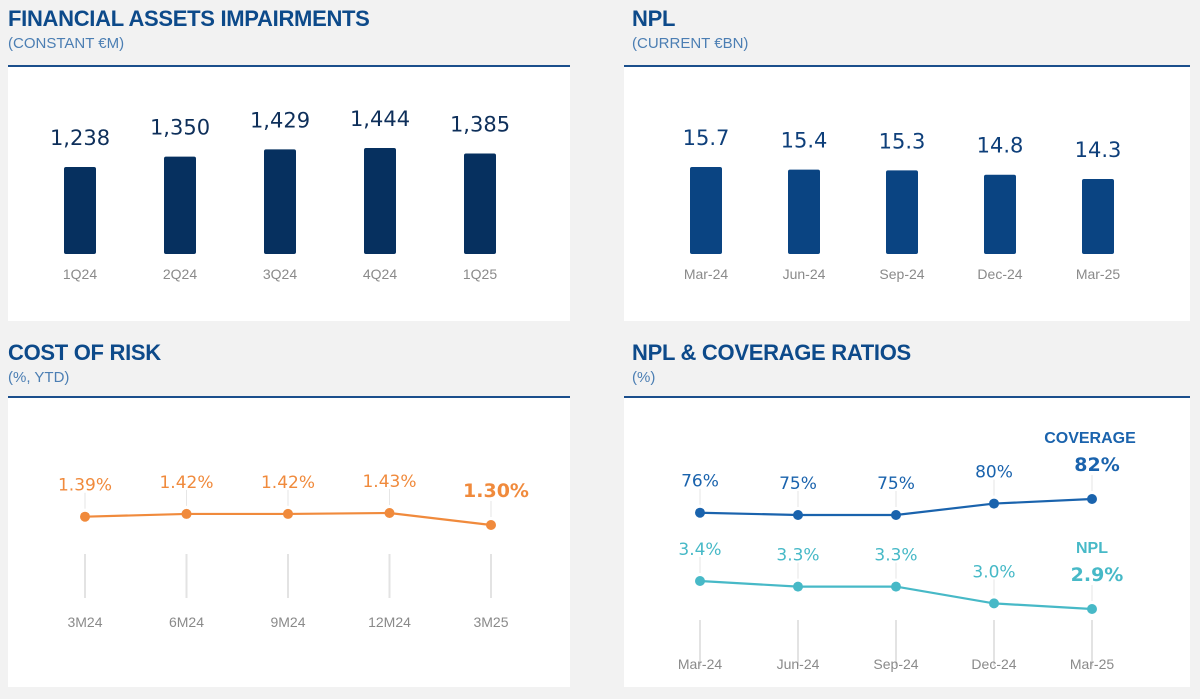 The image size is (1200, 699). Describe the element at coordinates (186, 622) in the screenshot. I see `x-tick-label: 6M24` at that location.